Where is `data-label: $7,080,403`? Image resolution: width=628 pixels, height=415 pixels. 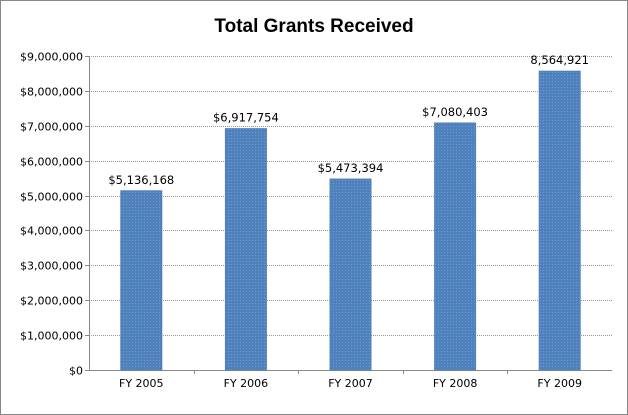 data-label: $7,080,403 is located at coordinates (455, 112).